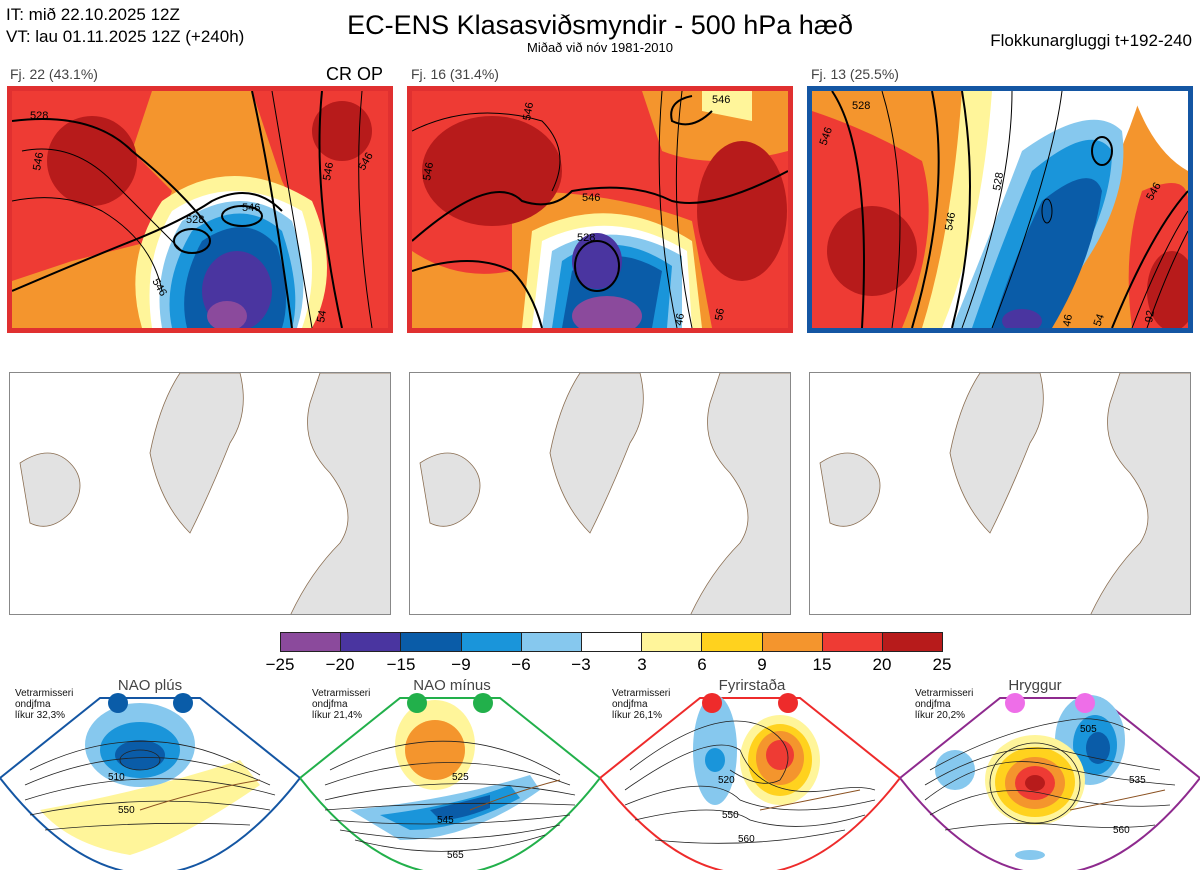 The image size is (1200, 871). I want to click on cluster-3-label: Fj. 13 (25.5%), so click(855, 74).